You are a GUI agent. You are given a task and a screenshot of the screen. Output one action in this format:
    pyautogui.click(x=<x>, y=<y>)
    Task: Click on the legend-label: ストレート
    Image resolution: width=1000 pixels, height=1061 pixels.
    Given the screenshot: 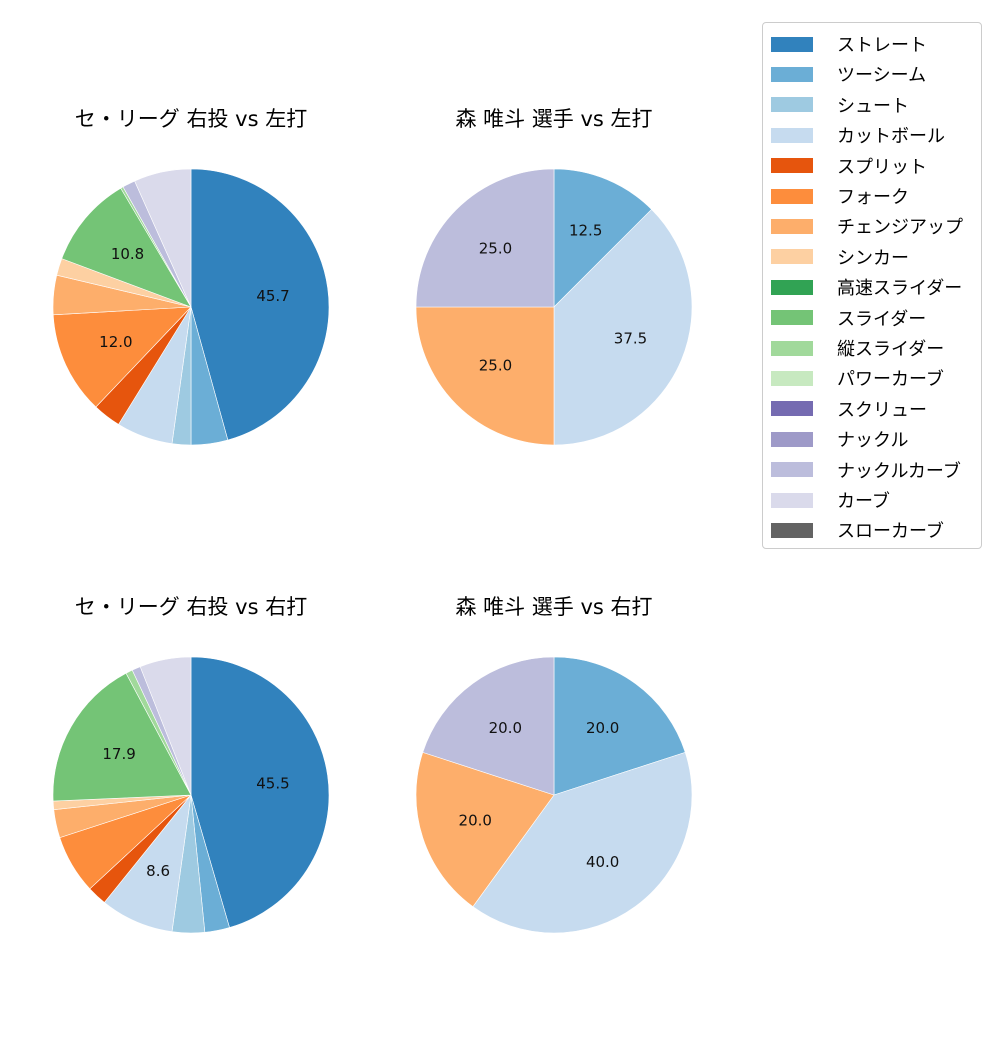 What is the action you would take?
    pyautogui.click(x=882, y=45)
    